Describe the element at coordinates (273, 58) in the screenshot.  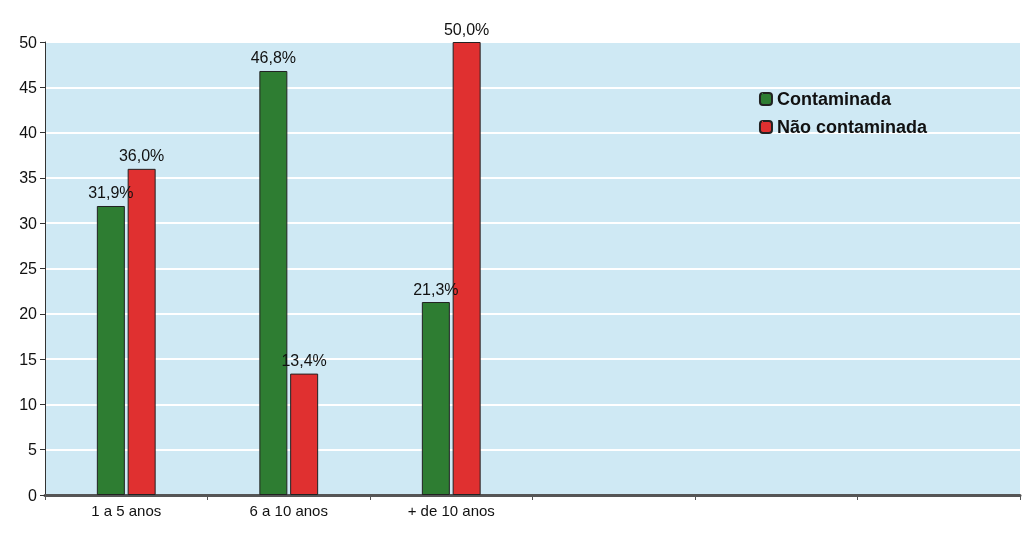
I see `data-label: 46,8%` at that location.